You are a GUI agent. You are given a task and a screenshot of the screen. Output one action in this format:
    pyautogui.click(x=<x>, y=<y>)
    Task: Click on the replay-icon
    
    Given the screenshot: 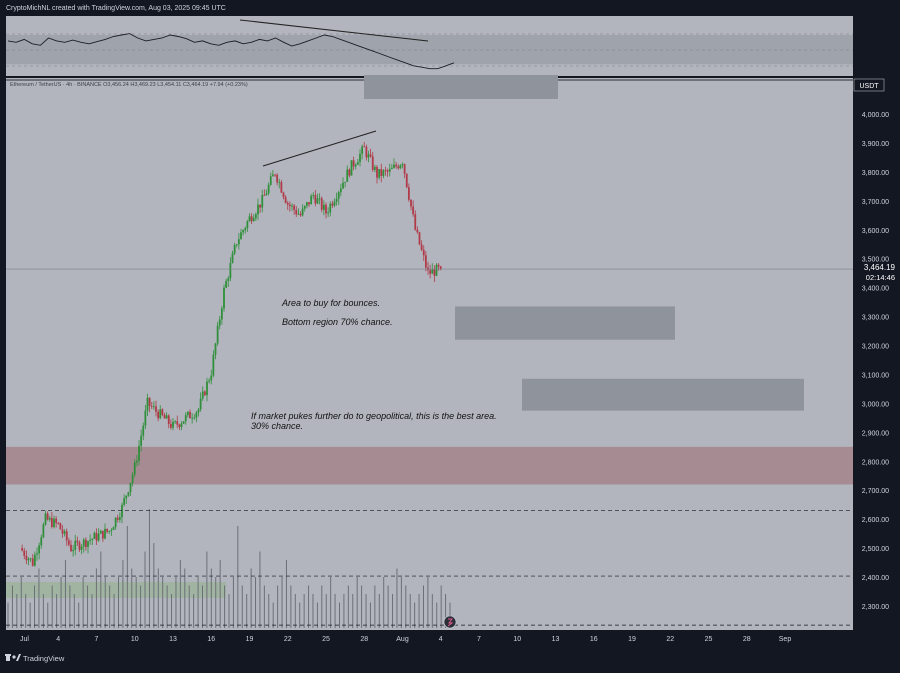 What is the action you would take?
    pyautogui.click(x=450, y=622)
    